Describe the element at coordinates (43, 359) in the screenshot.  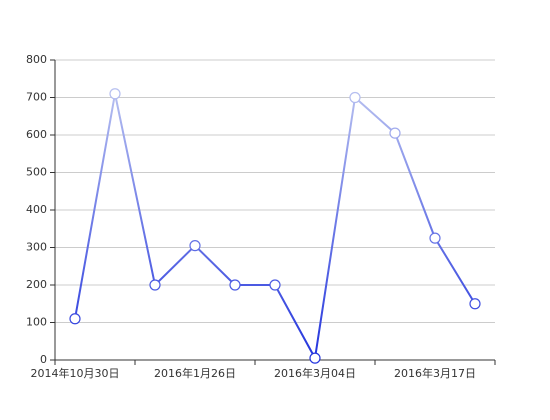
I see `y-tick-label: 0` at that location.